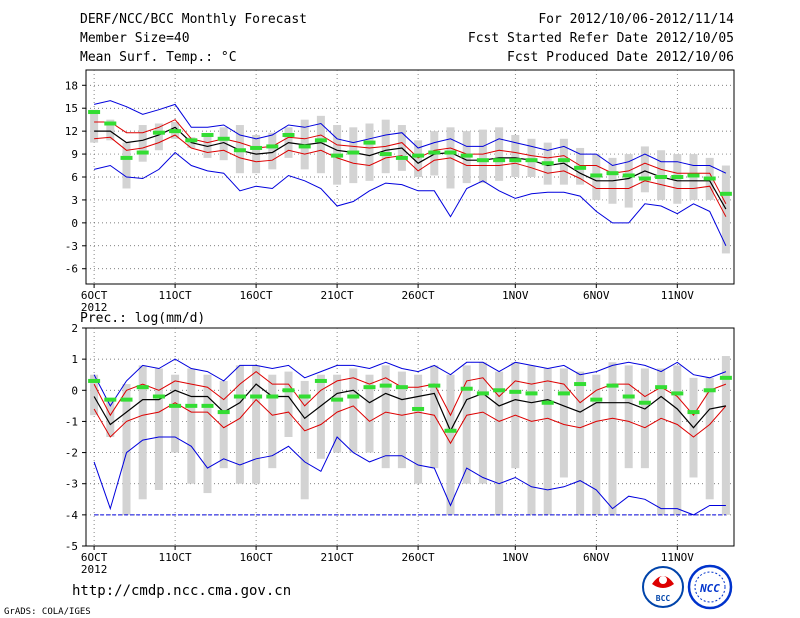  I want to click on precip-panel-title: Prec.: log(mm/d), so click(142, 318).